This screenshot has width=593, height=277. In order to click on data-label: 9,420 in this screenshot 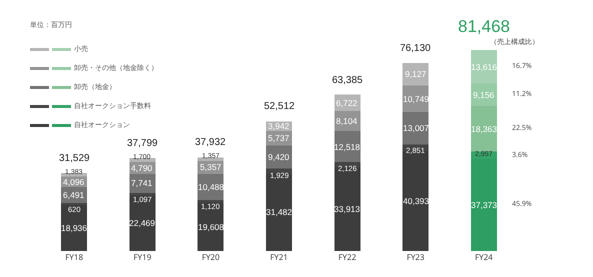, I will do `click(279, 157)`.